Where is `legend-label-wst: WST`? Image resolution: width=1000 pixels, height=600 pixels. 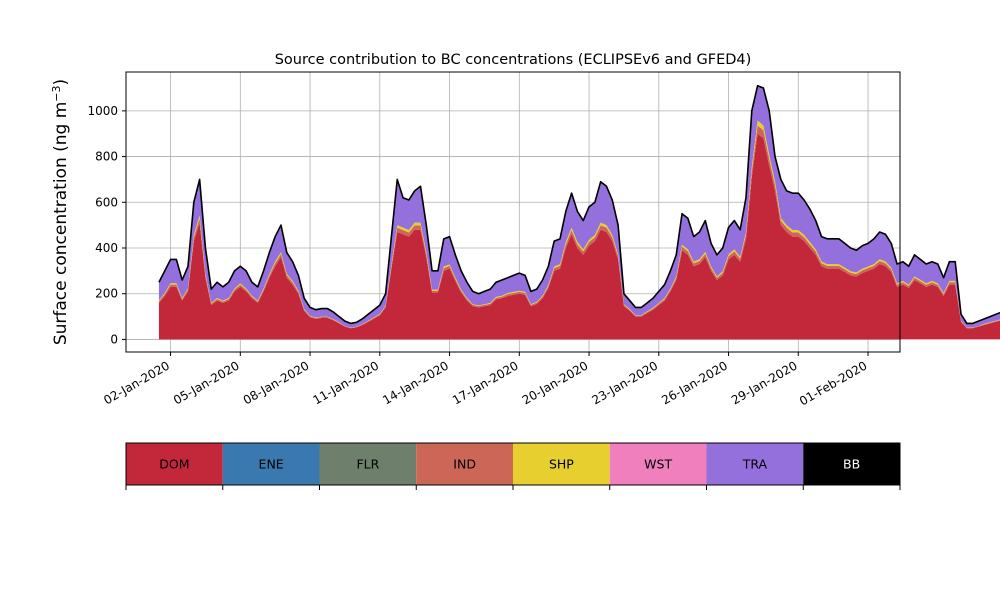
legend-label-wst: WST is located at coordinates (658, 464).